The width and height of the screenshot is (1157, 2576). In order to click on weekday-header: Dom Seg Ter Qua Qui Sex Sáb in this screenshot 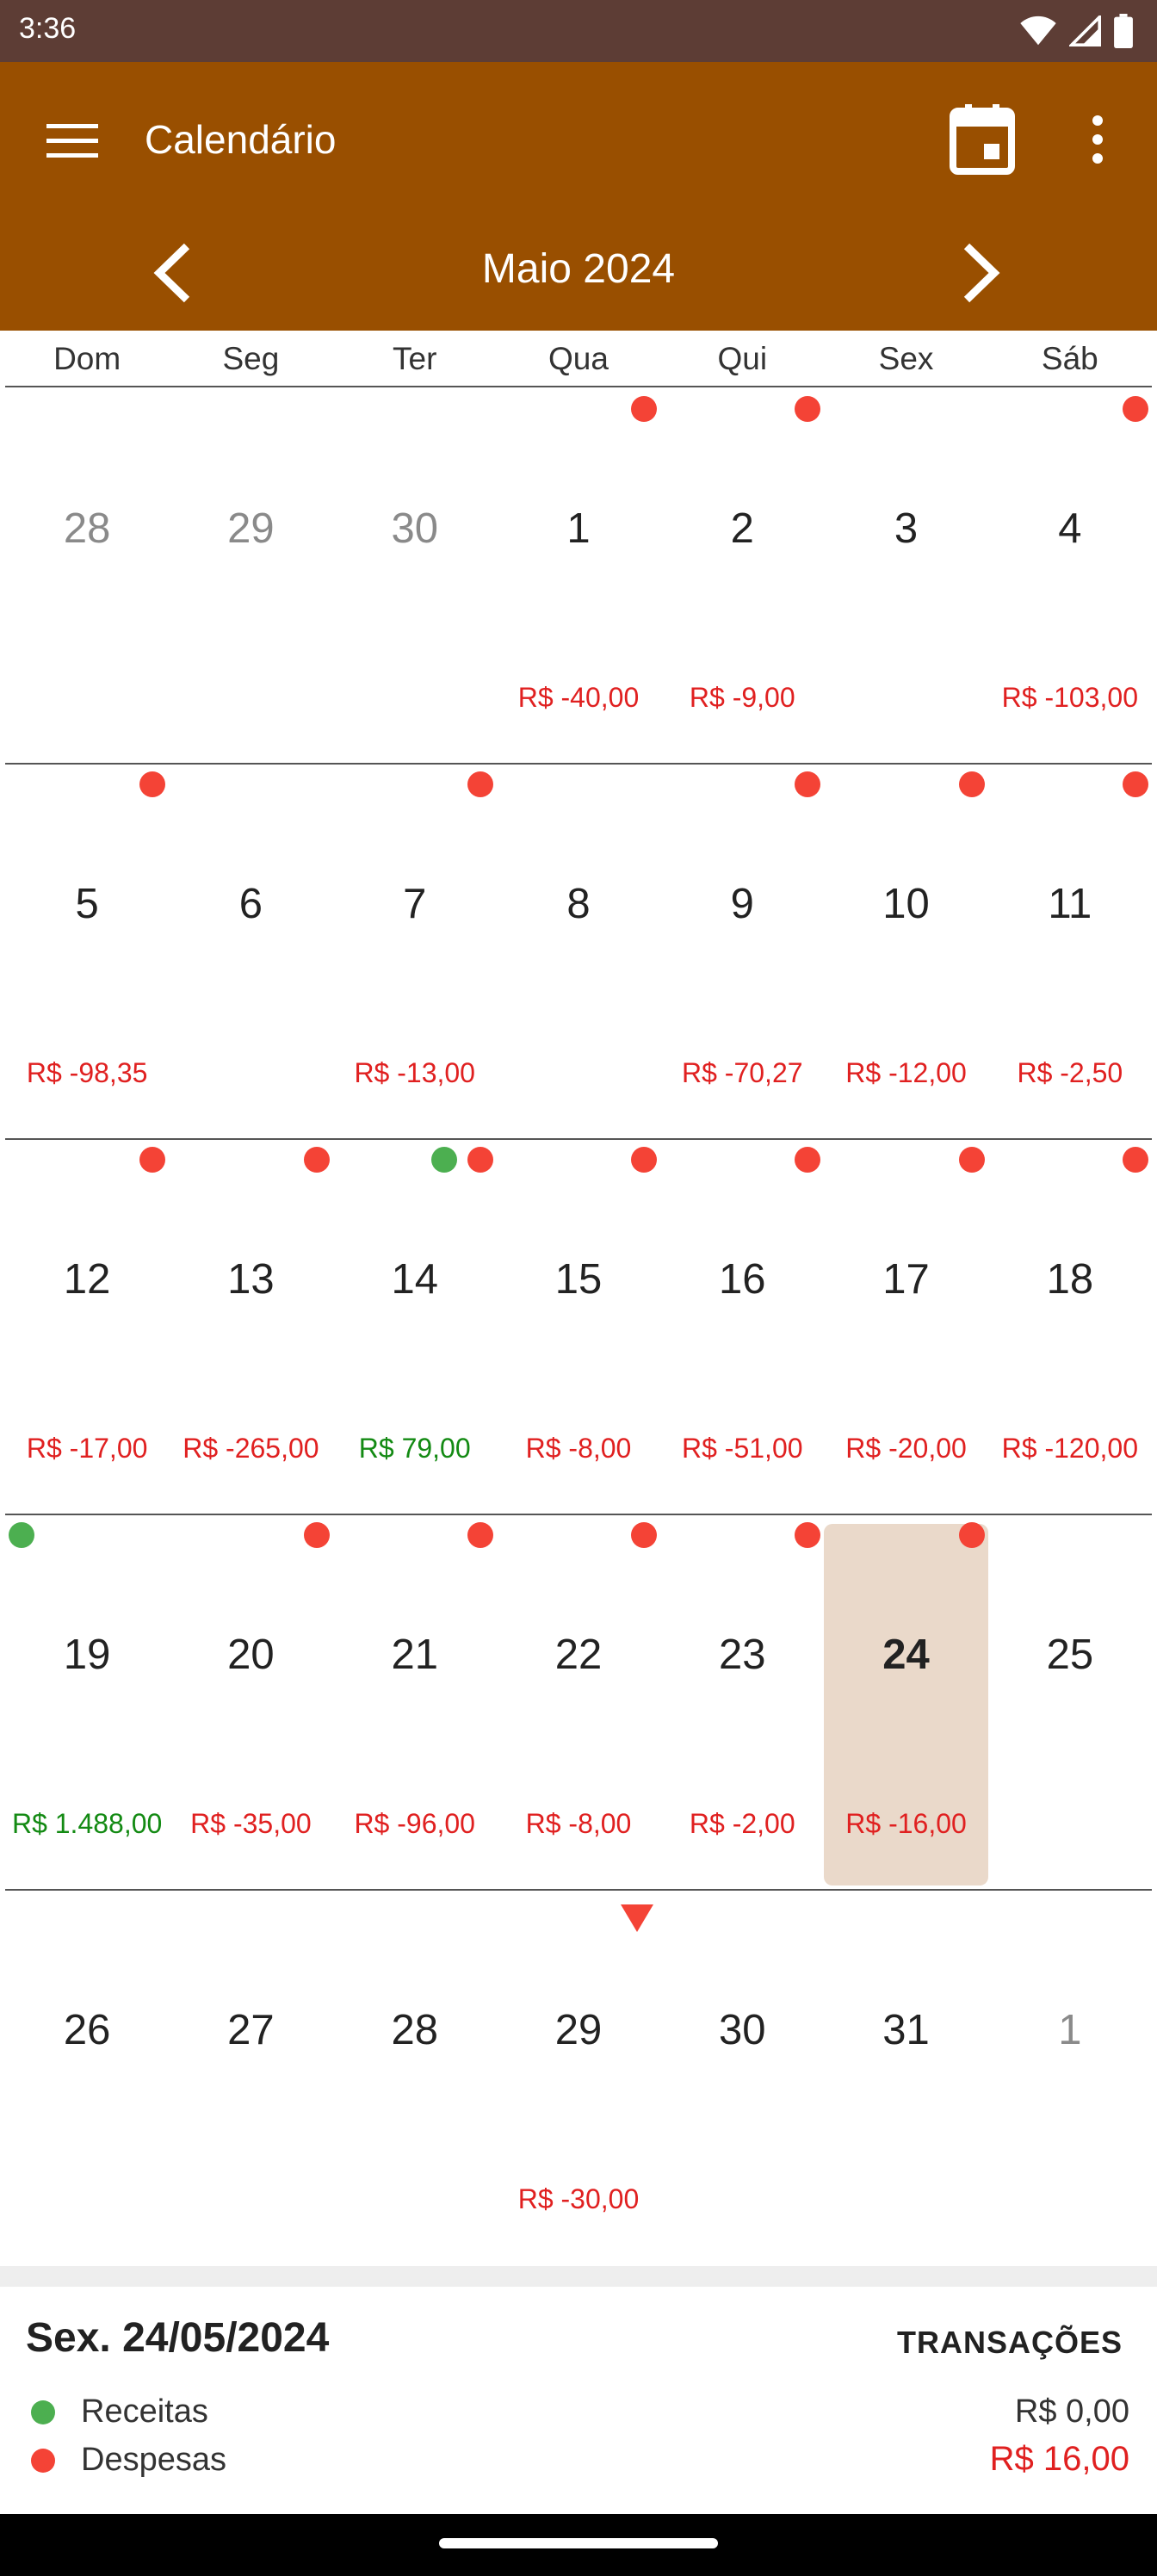, I will do `click(579, 359)`.